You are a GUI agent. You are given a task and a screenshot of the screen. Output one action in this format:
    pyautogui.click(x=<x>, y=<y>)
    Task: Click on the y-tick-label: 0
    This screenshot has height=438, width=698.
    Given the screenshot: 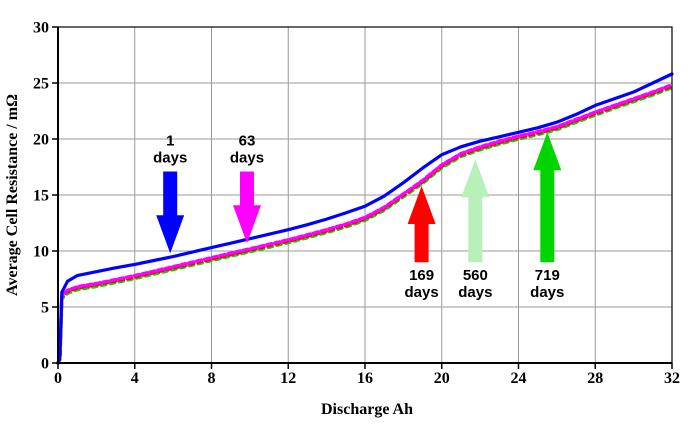 What is the action you would take?
    pyautogui.click(x=45, y=364)
    